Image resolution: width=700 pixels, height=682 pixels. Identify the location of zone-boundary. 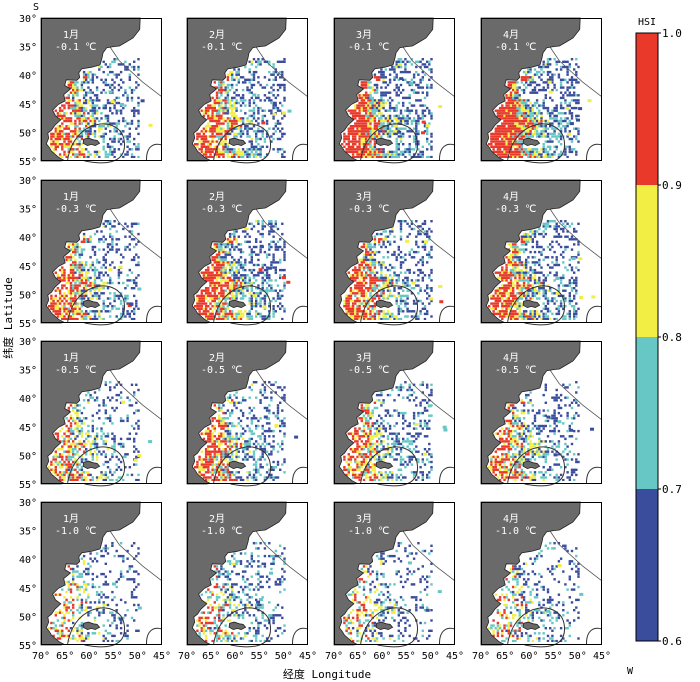
(594, 152).